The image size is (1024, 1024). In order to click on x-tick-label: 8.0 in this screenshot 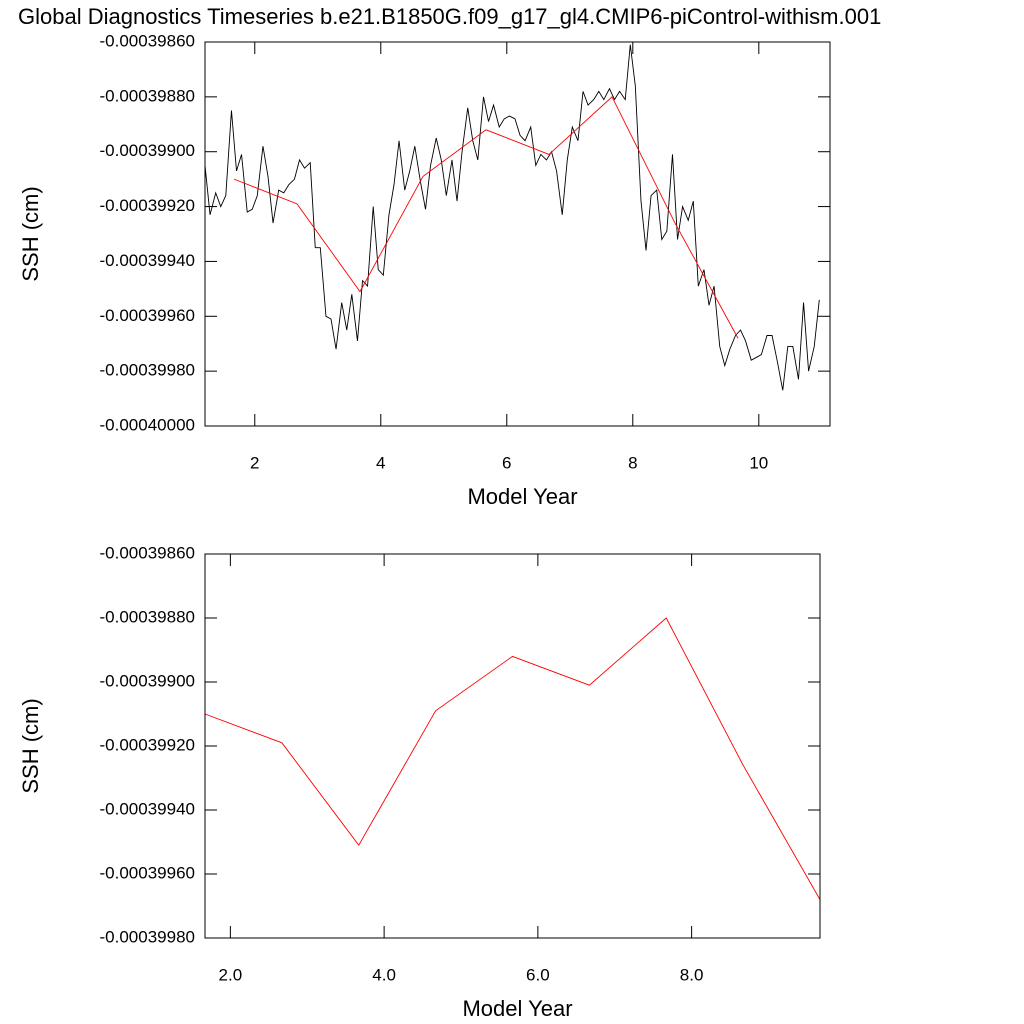, I will do `click(692, 974)`.